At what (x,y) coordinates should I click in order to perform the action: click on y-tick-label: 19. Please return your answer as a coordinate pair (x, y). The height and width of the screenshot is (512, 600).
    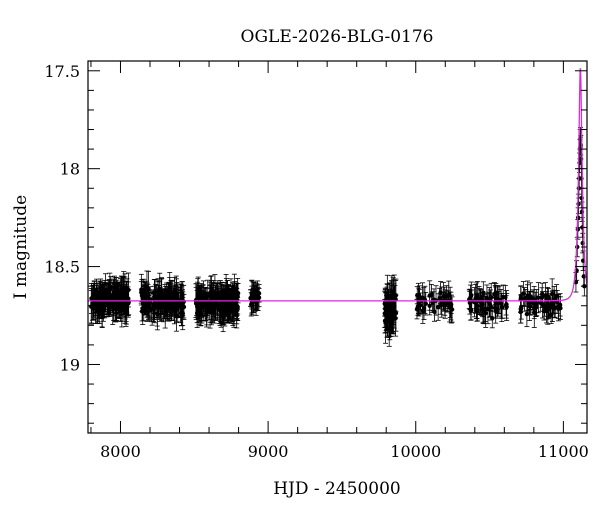
    Looking at the image, I should click on (70, 364).